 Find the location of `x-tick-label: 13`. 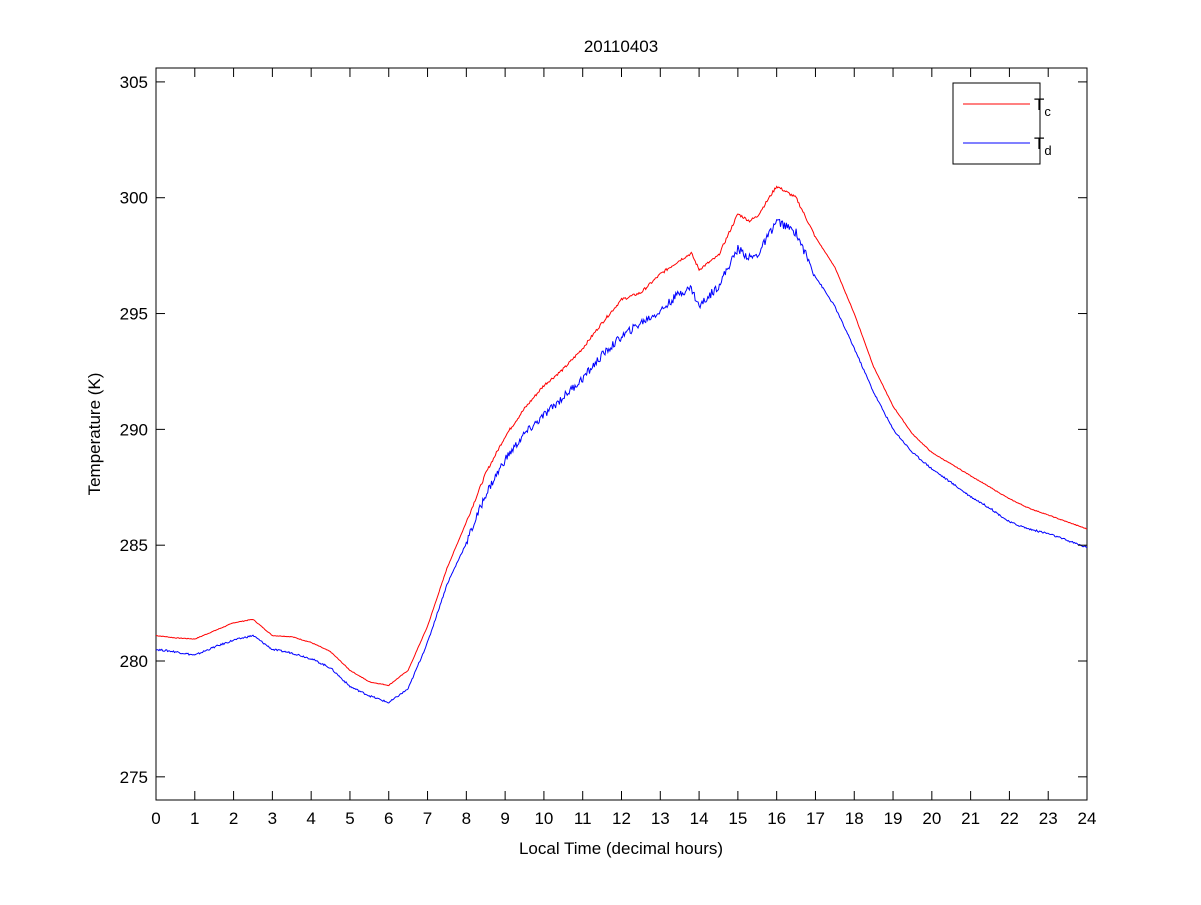

x-tick-label: 13 is located at coordinates (660, 818).